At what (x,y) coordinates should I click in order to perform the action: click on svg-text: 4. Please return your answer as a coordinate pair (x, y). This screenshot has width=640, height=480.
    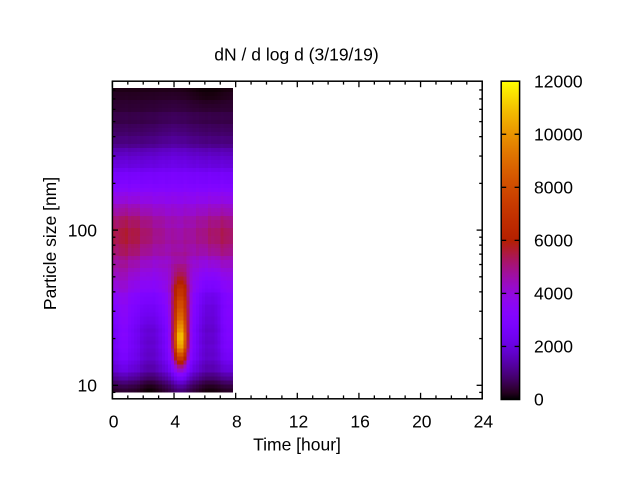
    Looking at the image, I should click on (175, 422).